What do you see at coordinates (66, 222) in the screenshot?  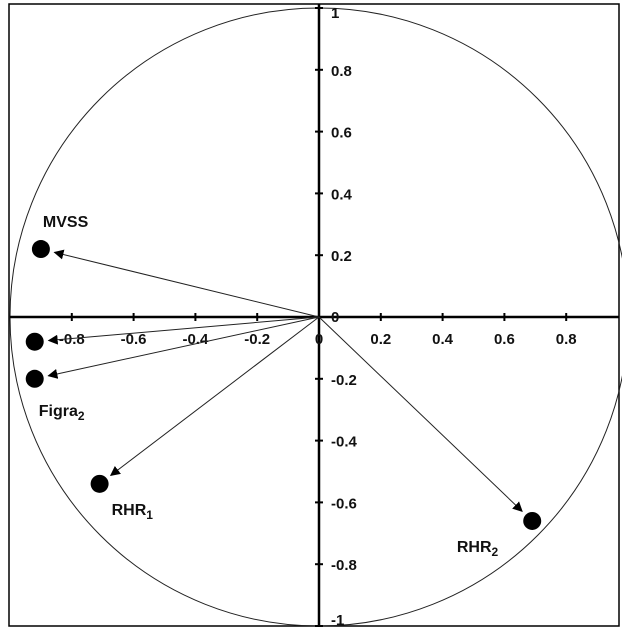 I see `vector-label: MVSS` at bounding box center [66, 222].